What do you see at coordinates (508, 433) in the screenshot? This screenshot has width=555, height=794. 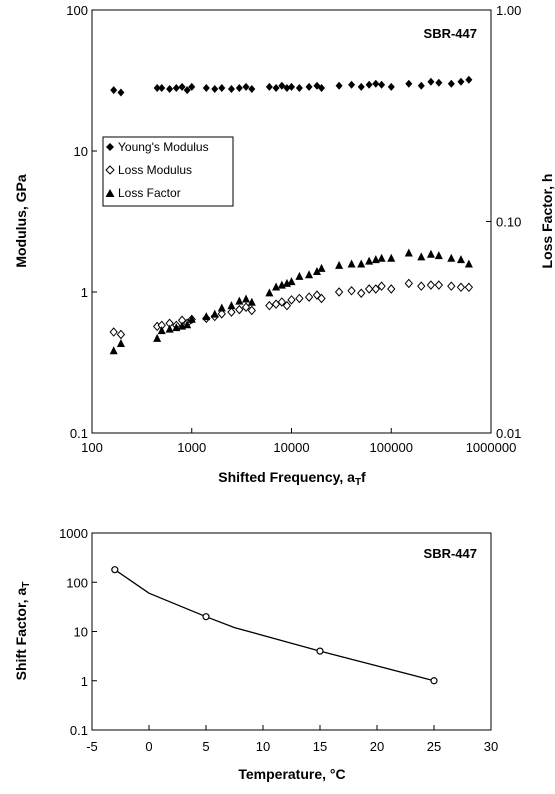 I see `y2-tick-label-0: 0.01` at bounding box center [508, 433].